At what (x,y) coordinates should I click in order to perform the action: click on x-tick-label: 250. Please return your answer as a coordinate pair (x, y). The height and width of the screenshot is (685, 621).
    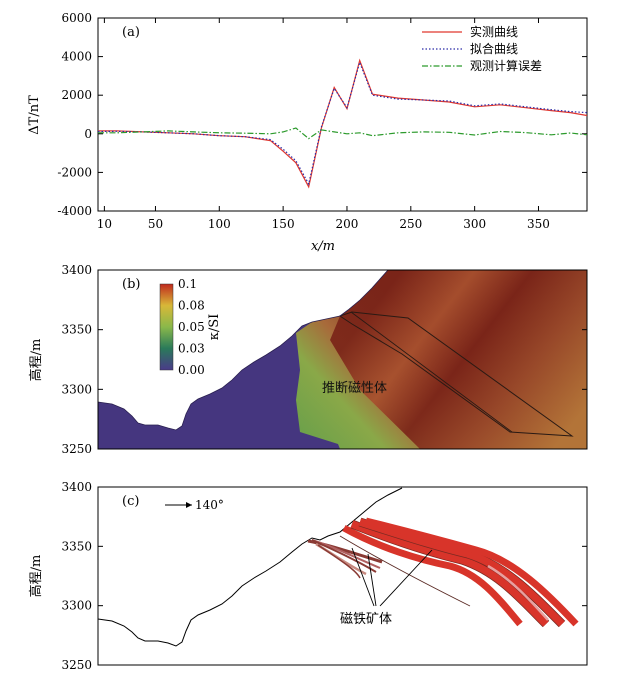
    Looking at the image, I should click on (410, 224).